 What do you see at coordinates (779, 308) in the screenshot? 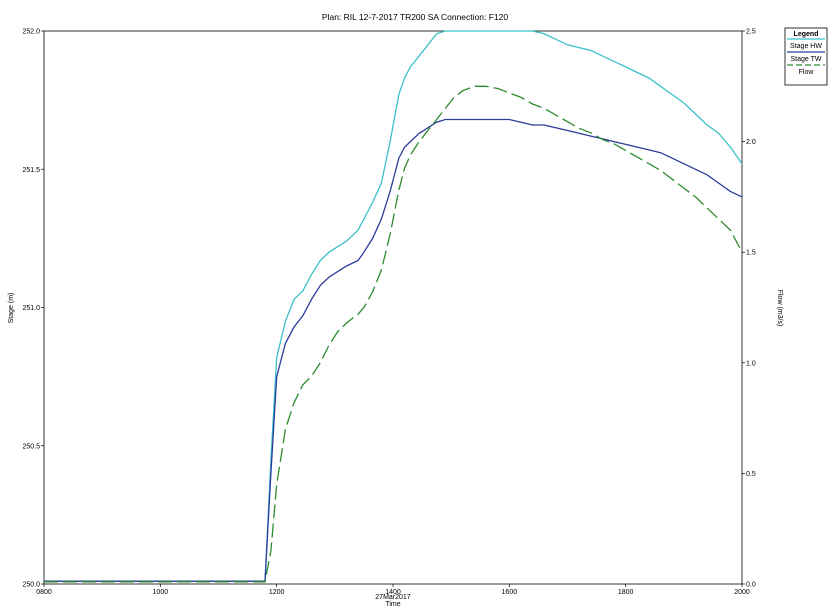
I see `right-y-axis-label: Flow (m3/s)` at bounding box center [779, 308].